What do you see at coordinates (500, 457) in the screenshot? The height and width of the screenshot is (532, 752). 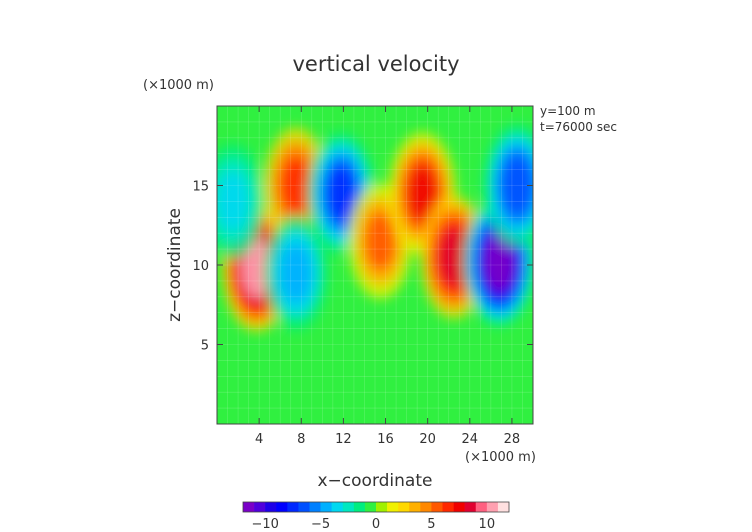 I see `x-unit-label: (×1000 m)` at bounding box center [500, 457].